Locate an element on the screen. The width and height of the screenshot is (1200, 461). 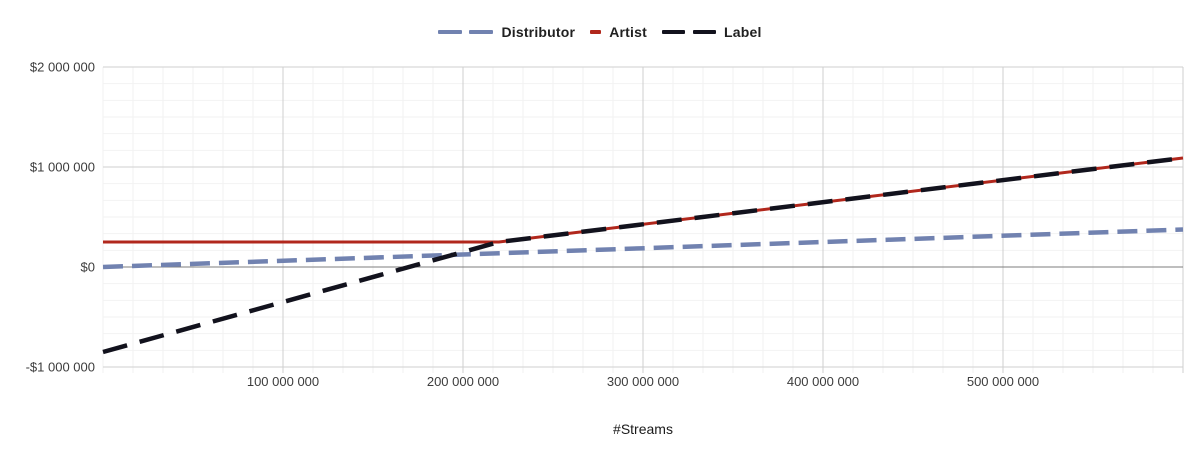
x-tick-label: 300 000 000 is located at coordinates (643, 381).